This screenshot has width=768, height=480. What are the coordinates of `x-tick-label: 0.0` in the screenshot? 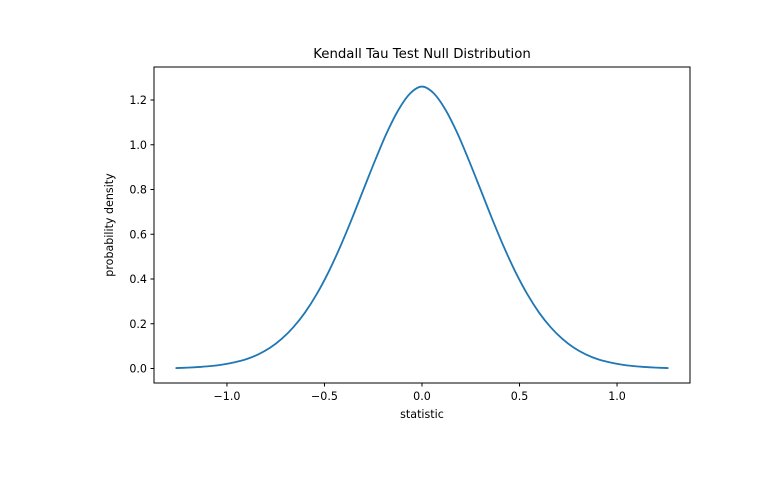 It's located at (422, 396).